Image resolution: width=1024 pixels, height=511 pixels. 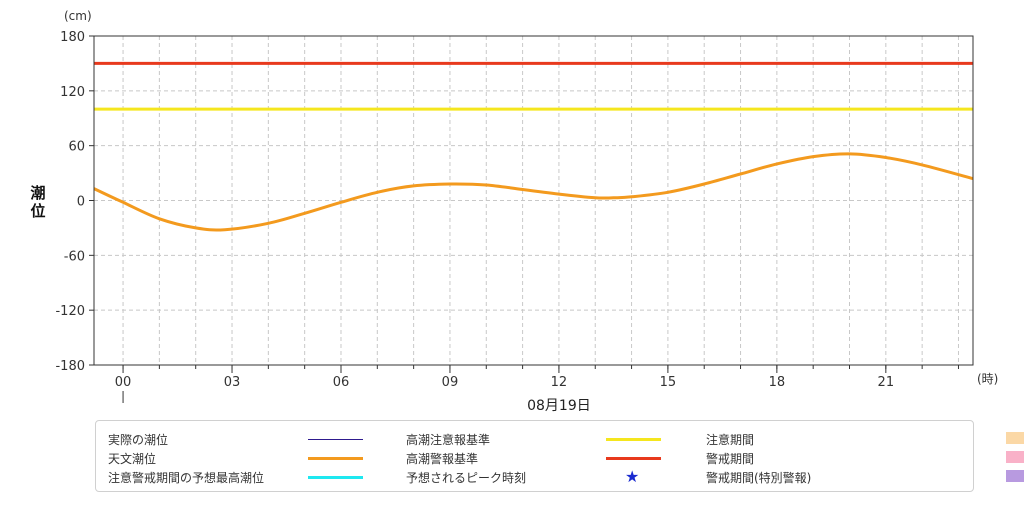 What do you see at coordinates (886, 382) in the screenshot?
I see `x-tick-label: 21` at bounding box center [886, 382].